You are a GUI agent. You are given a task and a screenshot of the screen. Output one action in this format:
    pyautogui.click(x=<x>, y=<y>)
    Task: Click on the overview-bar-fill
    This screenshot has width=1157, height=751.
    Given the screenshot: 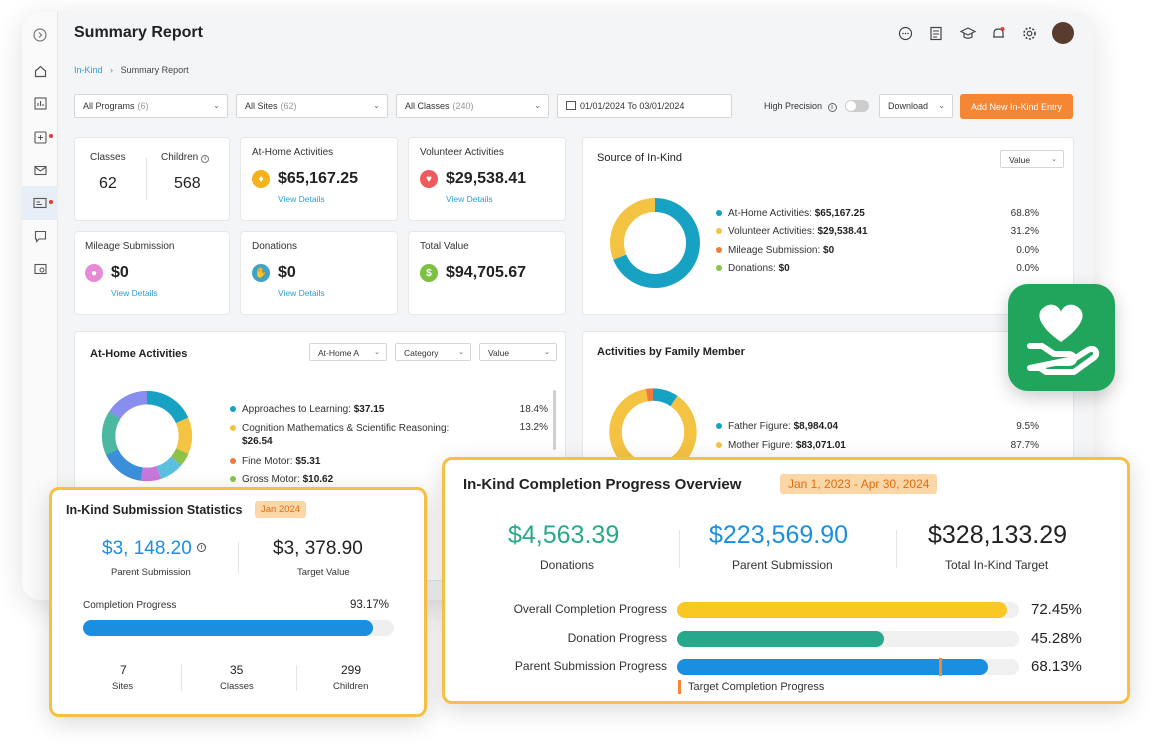 What is the action you would take?
    pyautogui.click(x=842, y=610)
    